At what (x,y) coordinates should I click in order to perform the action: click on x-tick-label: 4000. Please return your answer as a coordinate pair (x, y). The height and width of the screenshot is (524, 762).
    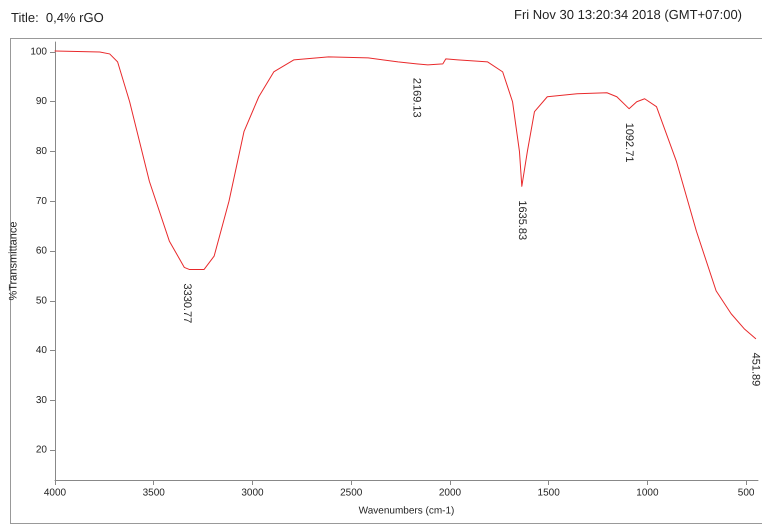
    Looking at the image, I should click on (55, 493).